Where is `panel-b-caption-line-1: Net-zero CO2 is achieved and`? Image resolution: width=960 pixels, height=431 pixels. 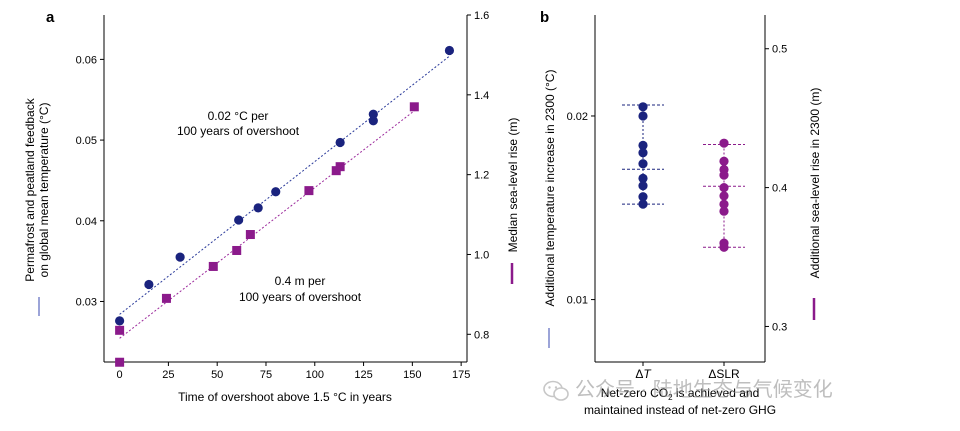
panel-b-caption-line-1: Net-zero CO2 is achieved and is located at coordinates (680, 394).